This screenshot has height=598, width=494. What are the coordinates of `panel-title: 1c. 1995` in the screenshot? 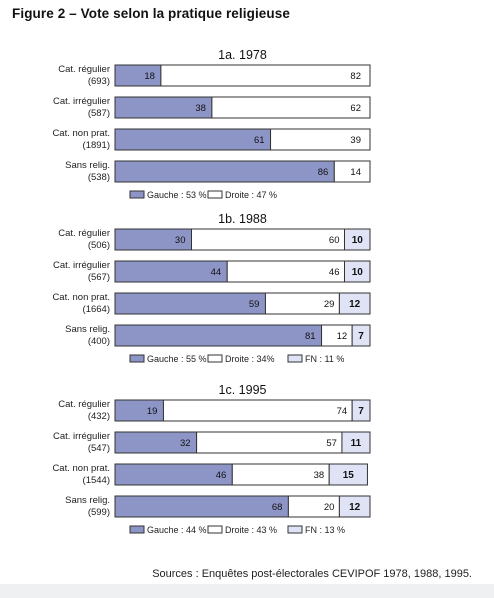 It's located at (243, 390).